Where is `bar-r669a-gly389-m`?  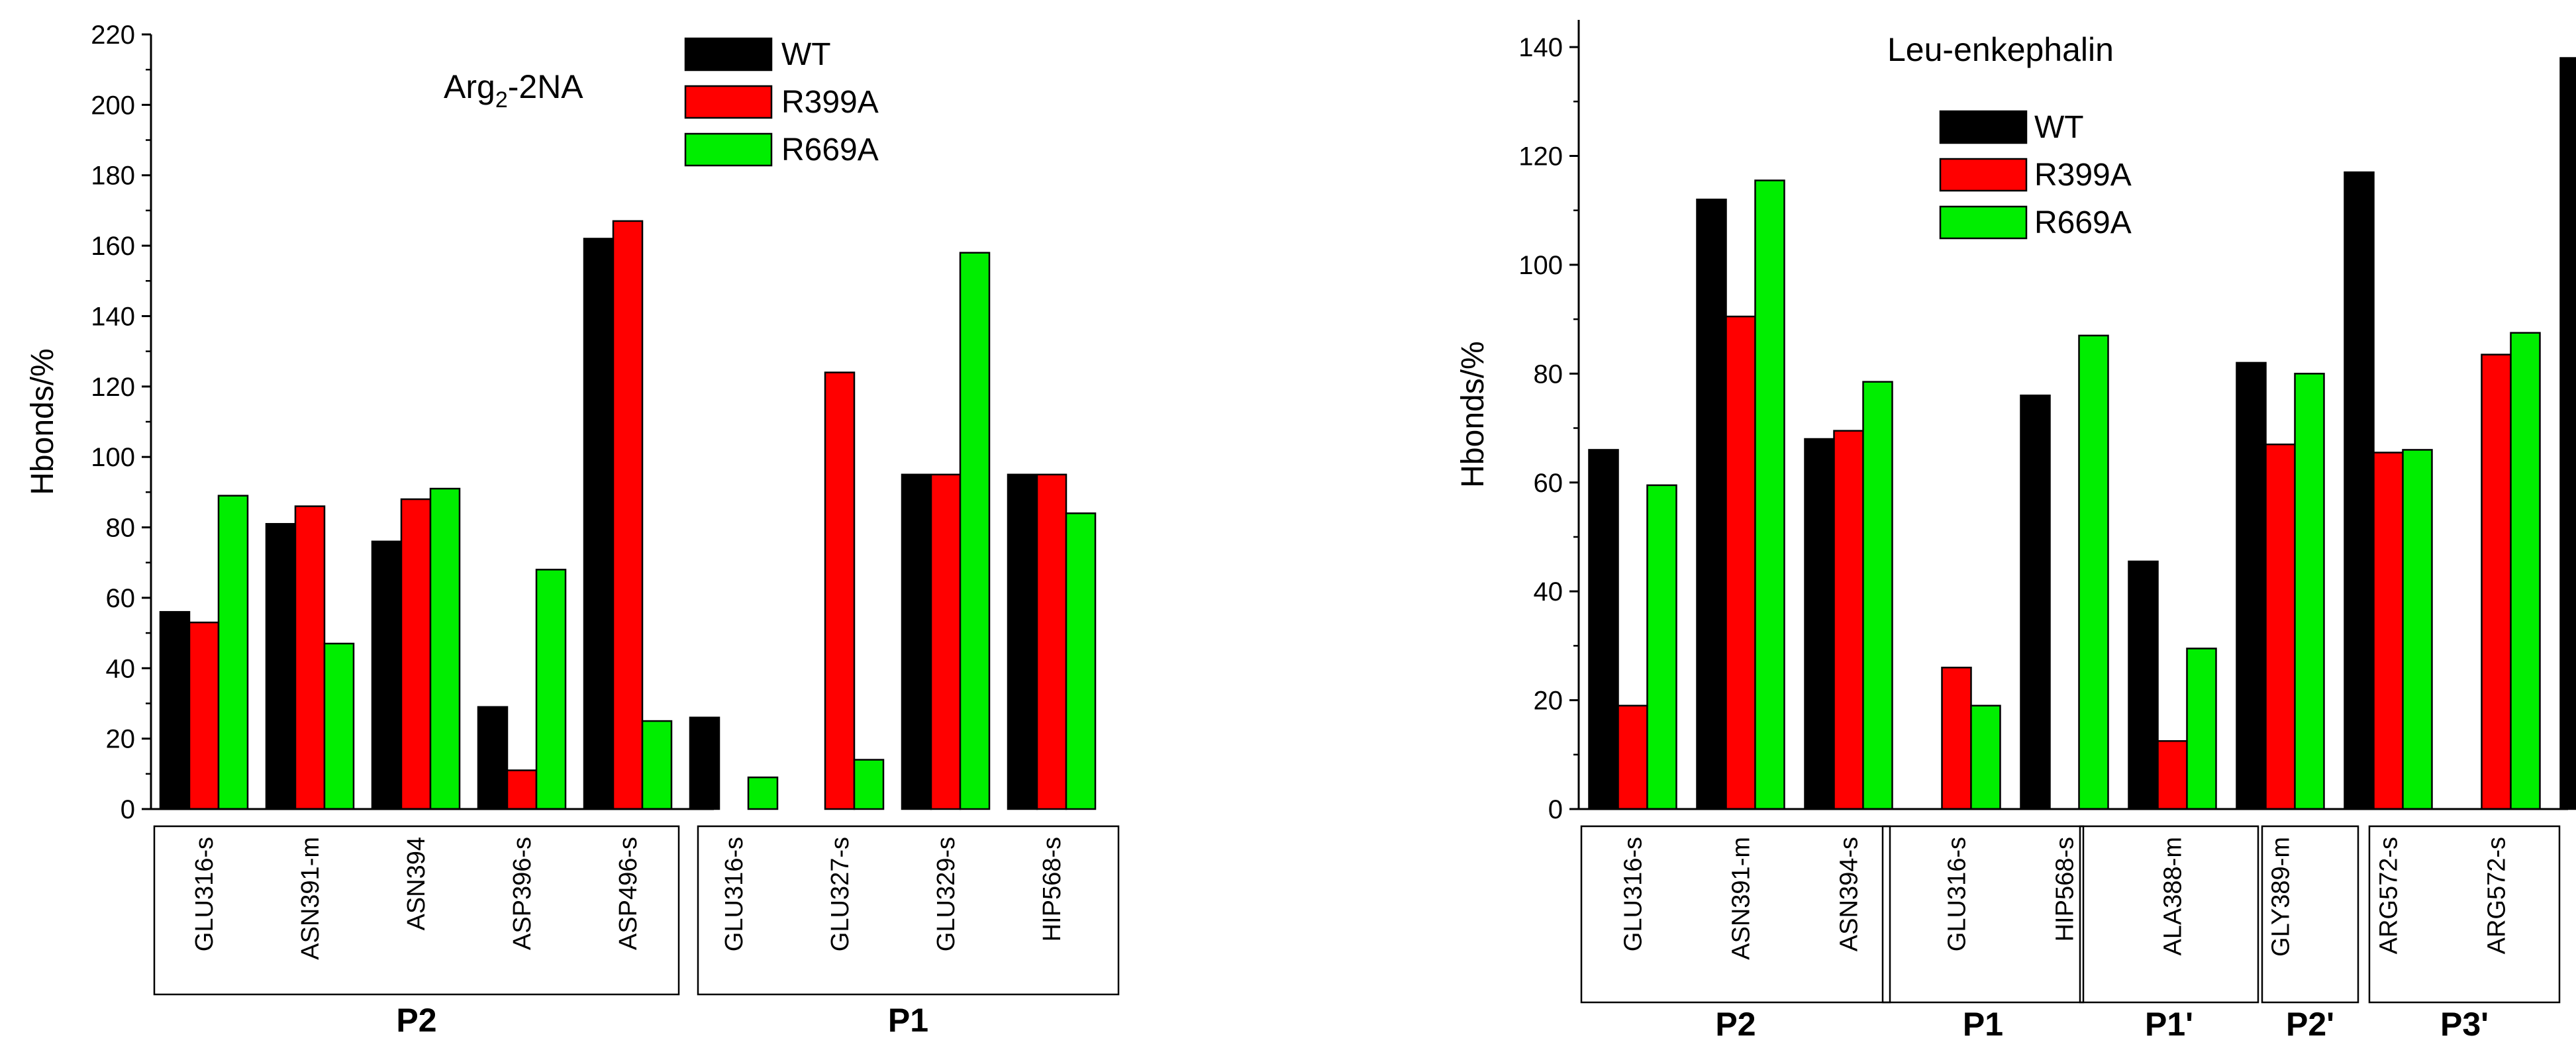 bar-r669a-gly389-m is located at coordinates (2309, 591).